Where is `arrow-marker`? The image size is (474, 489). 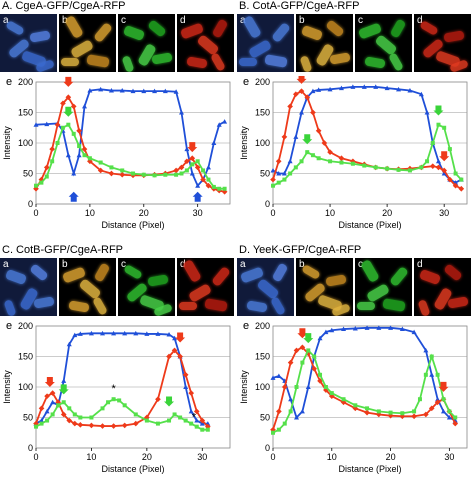
arrow-marker is located at coordinates (301, 80).